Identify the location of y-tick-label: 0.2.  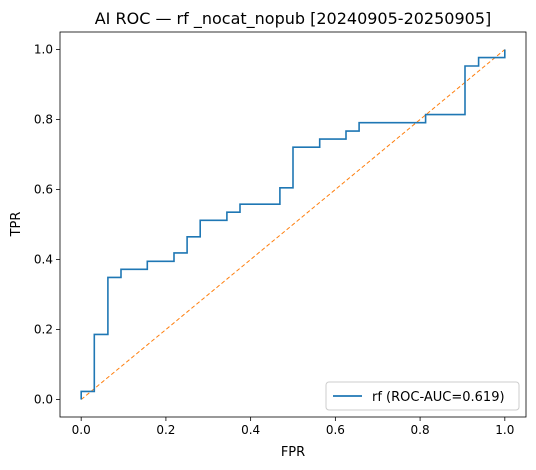
(43, 330).